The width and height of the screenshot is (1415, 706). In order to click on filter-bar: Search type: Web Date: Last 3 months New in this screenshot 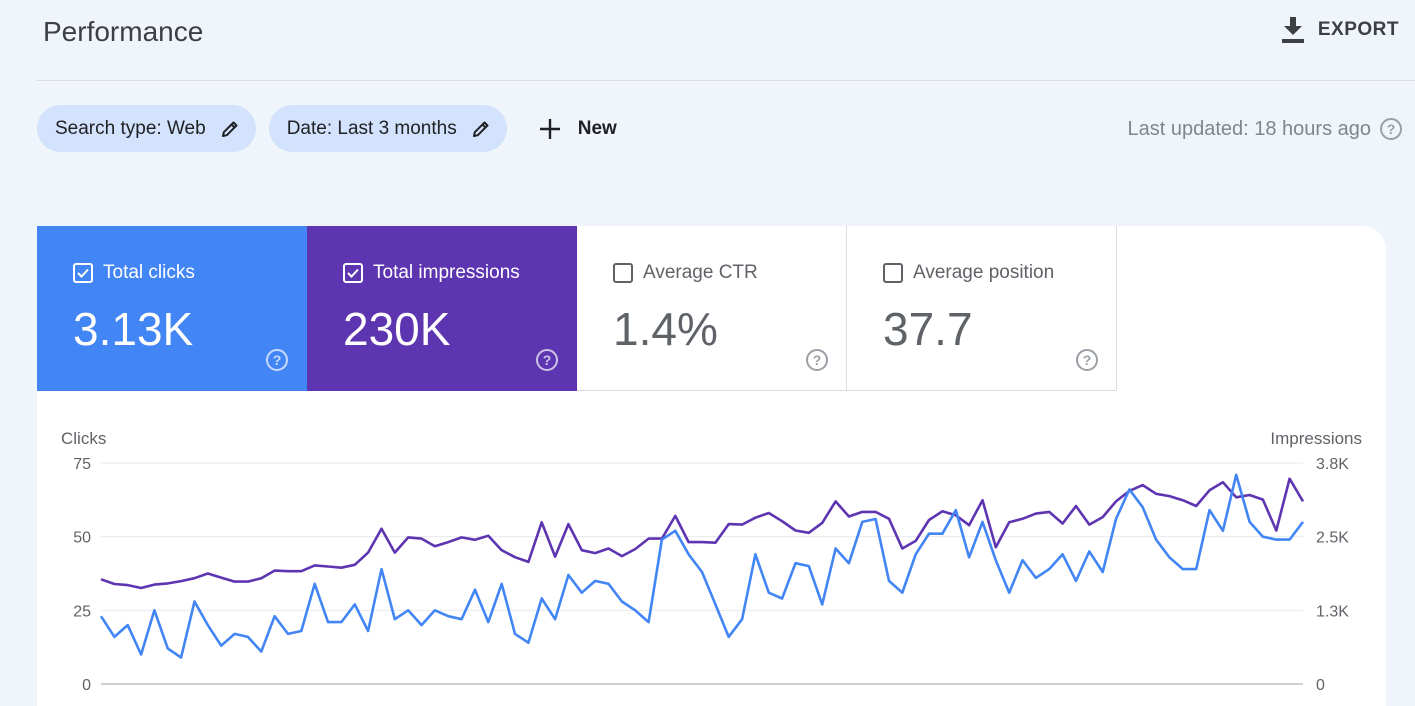, I will do `click(327, 128)`.